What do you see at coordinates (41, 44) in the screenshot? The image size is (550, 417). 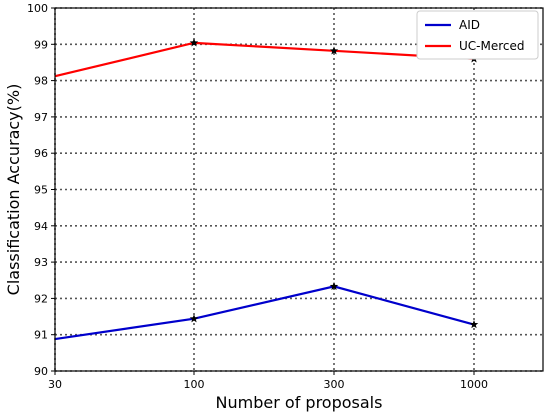 I see `y-tick-label: 99` at bounding box center [41, 44].